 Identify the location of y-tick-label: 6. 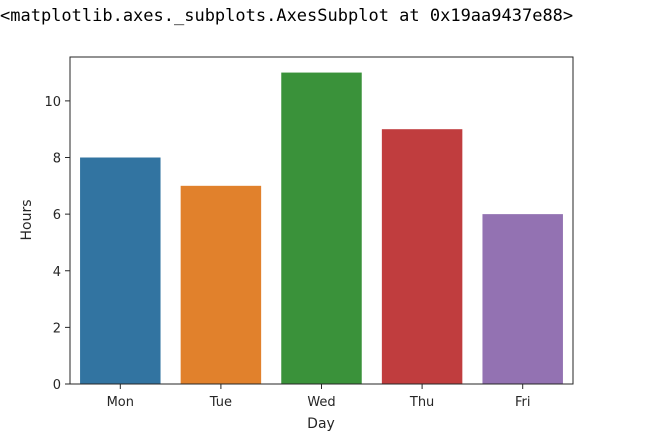
(57, 215).